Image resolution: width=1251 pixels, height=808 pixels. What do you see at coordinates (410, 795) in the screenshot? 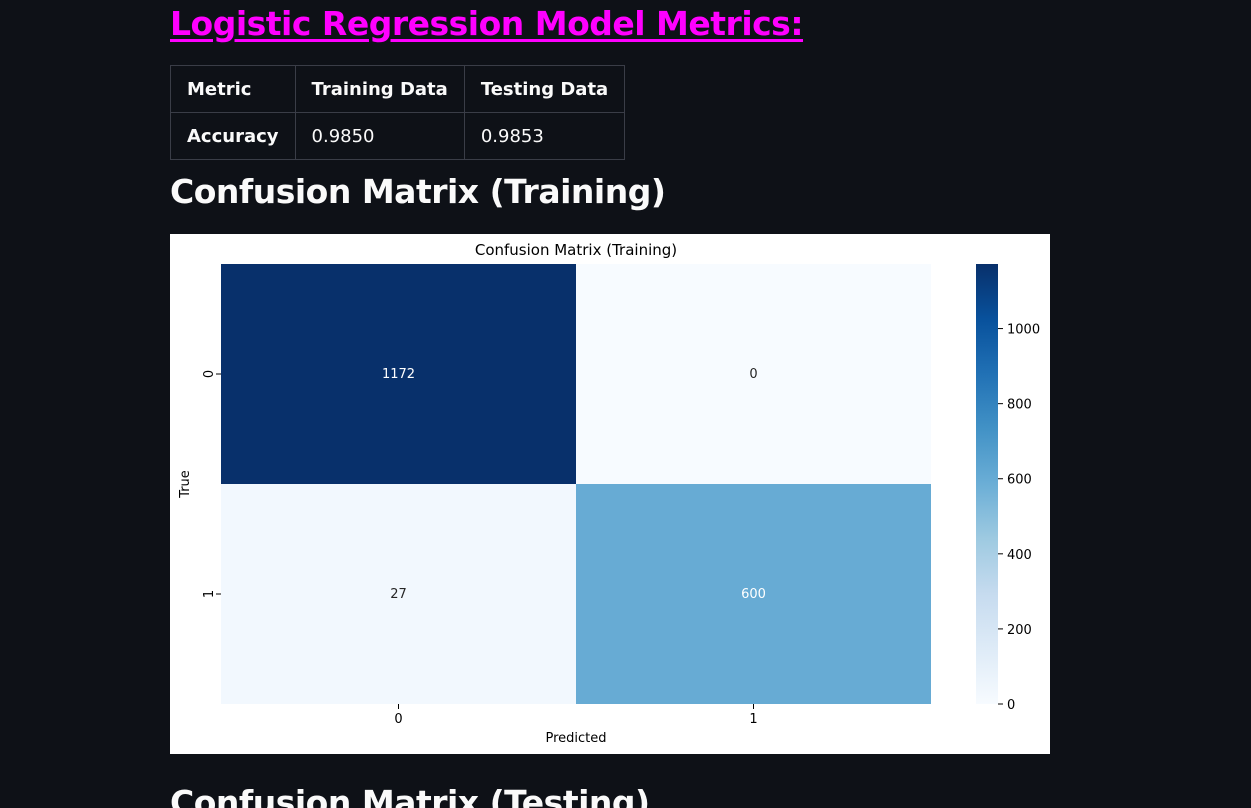
I see `section-title-testing: Confusion Matrix (Testing)` at bounding box center [410, 795].